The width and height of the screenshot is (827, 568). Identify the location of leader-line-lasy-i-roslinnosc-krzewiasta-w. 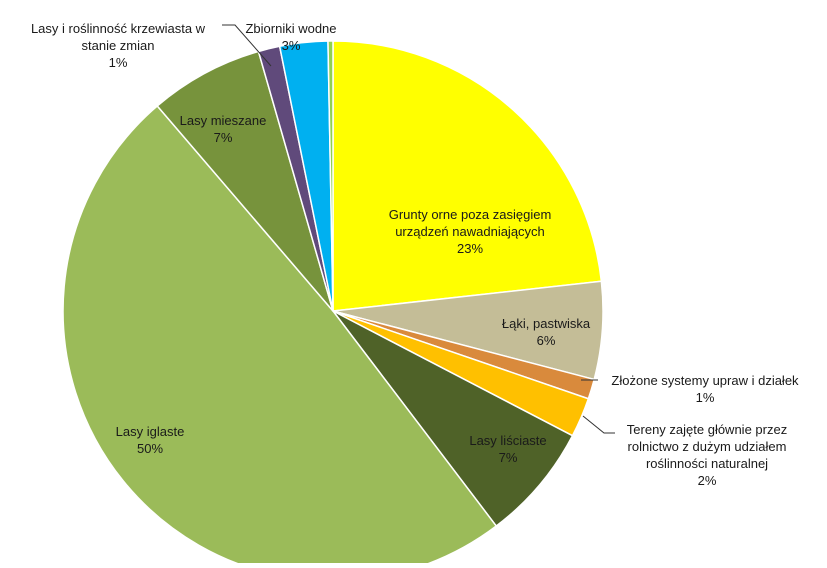
(247, 45).